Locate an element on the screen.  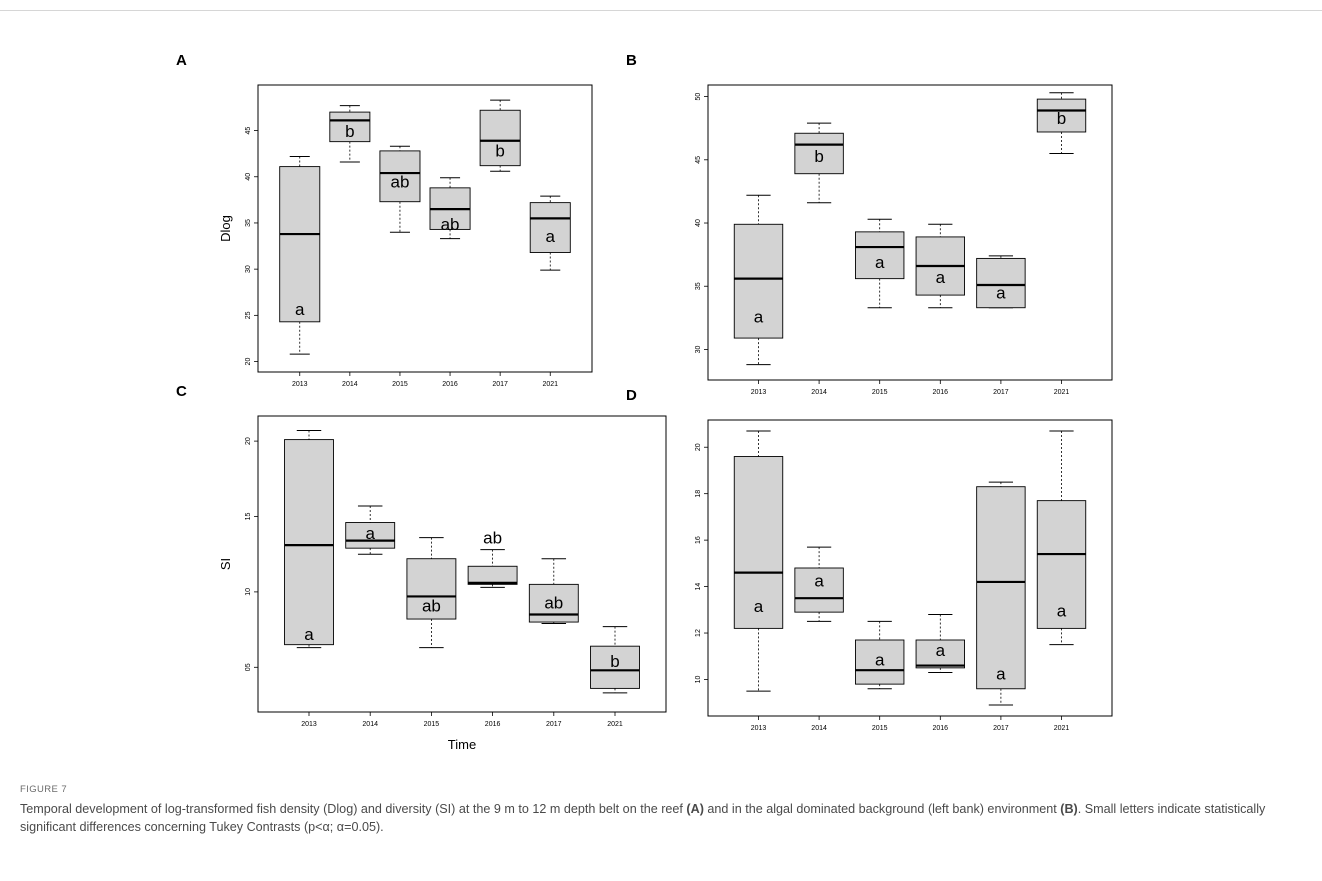
panel-label: C is located at coordinates (181, 391).